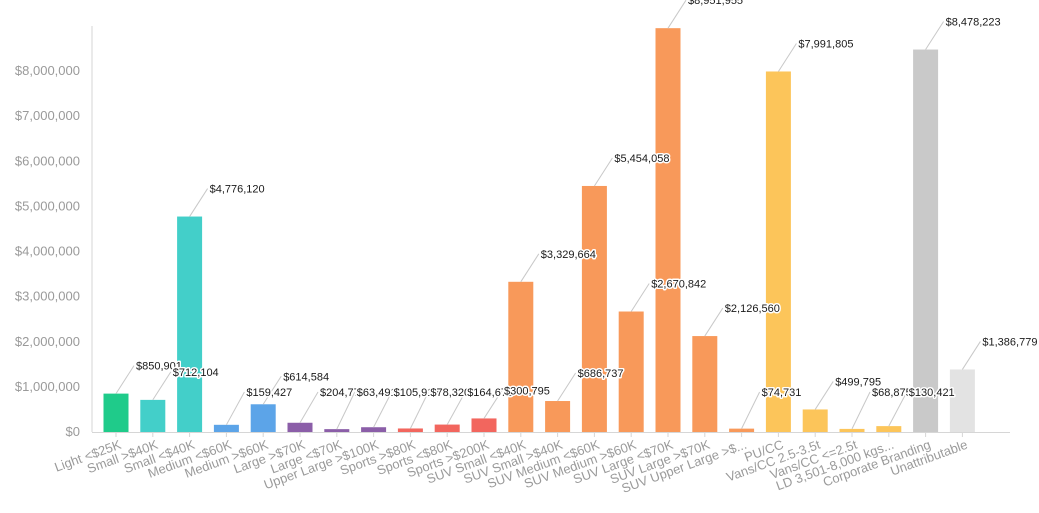 The image size is (1039, 513). What do you see at coordinates (782, 393) in the screenshot?
I see `data-label: $74,731` at bounding box center [782, 393].